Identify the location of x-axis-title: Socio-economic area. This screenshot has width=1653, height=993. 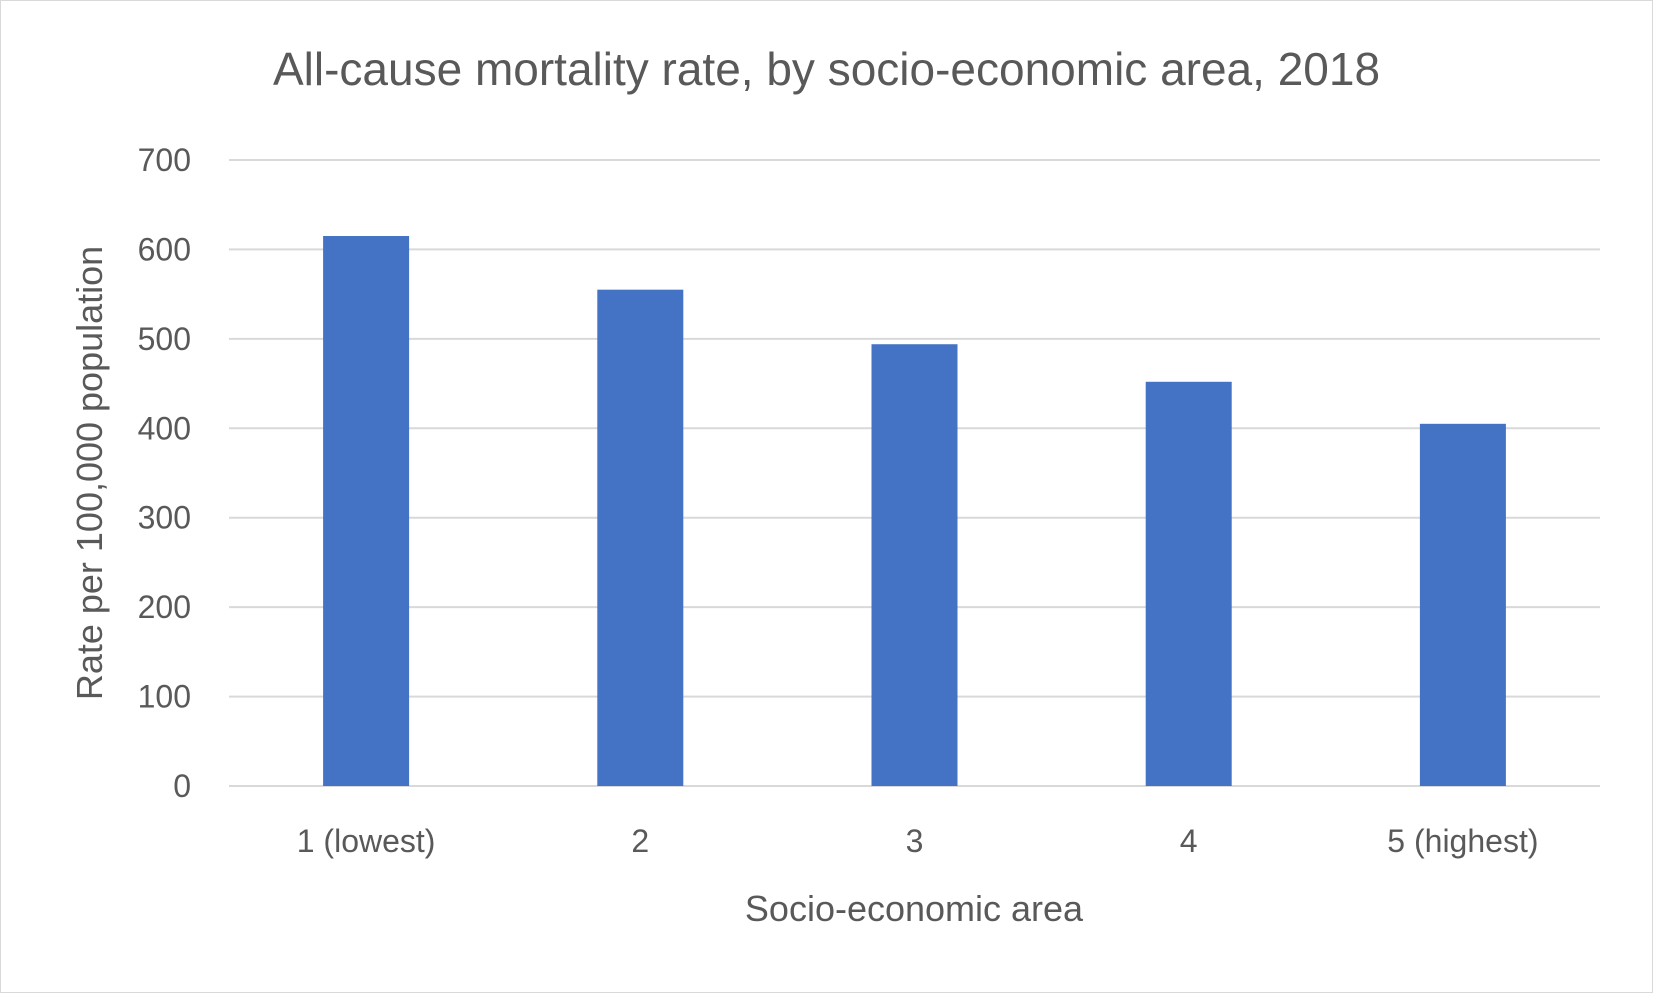
(914, 908).